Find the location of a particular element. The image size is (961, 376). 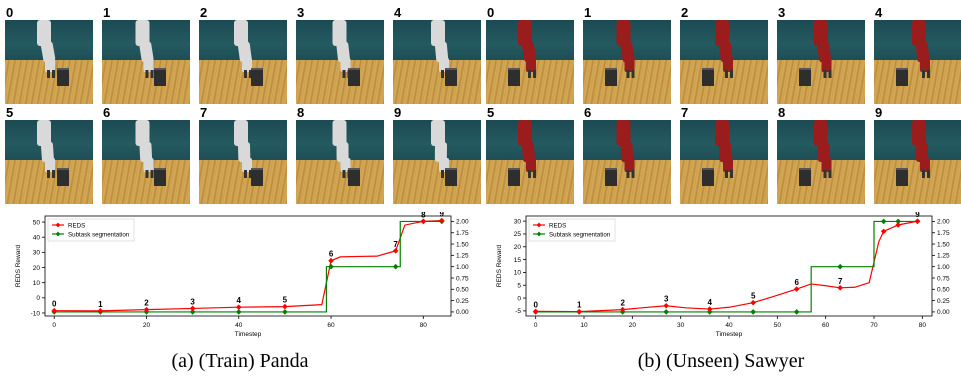

x-axis-label: Timestep is located at coordinates (248, 334).